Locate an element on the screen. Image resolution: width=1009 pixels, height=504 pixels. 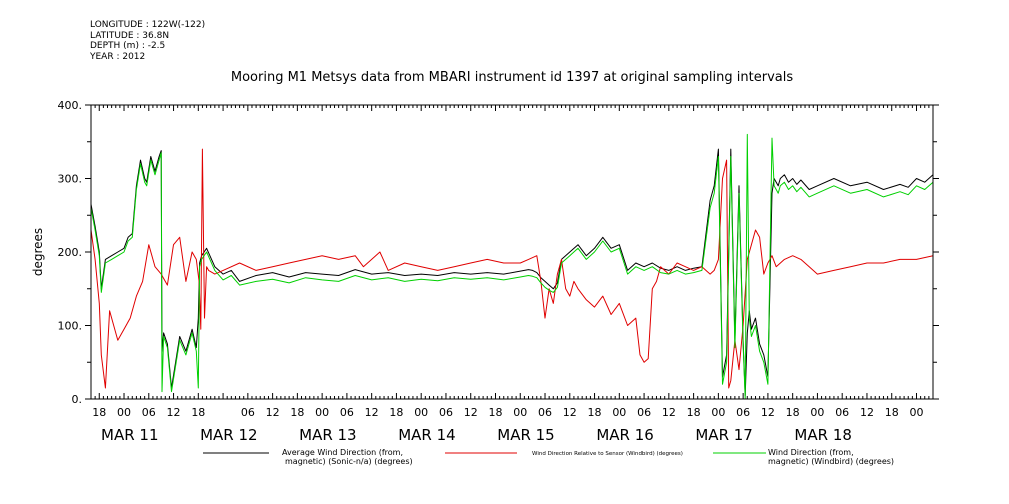
x-day-label: MAR 13 is located at coordinates (327, 435).